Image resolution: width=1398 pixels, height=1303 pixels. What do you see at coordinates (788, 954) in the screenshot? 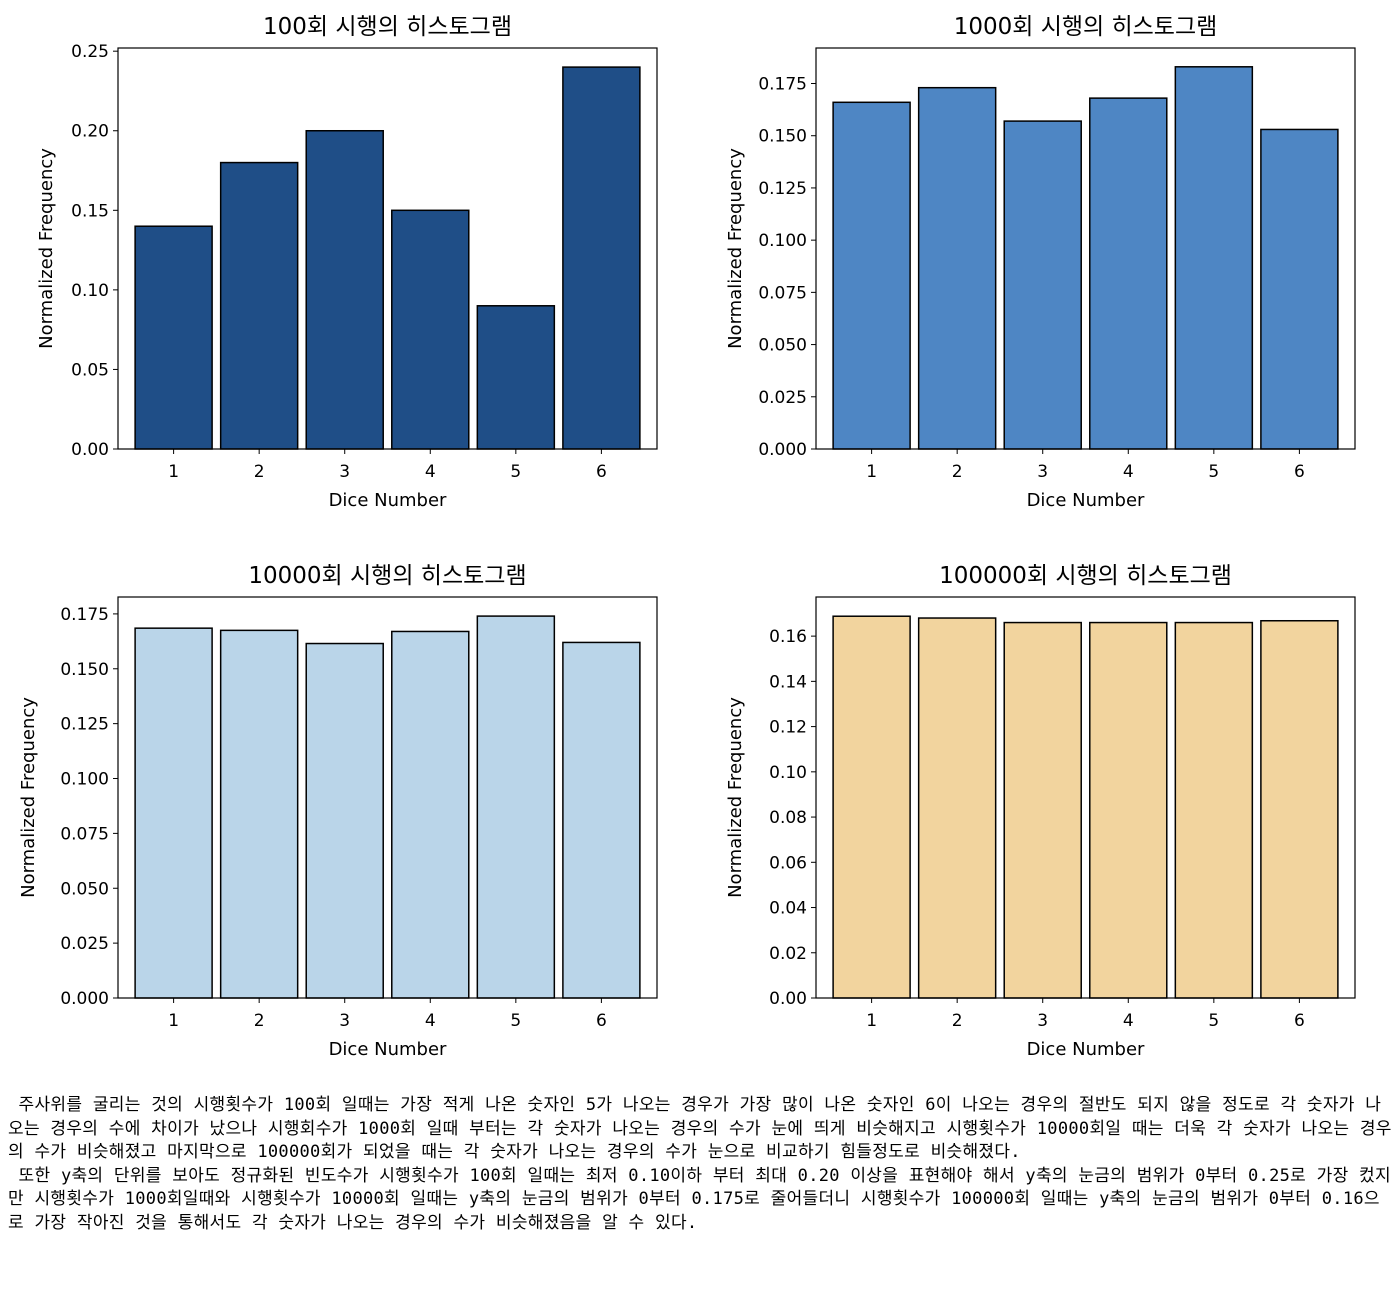
I see `y-tick-label: 0.02` at bounding box center [788, 954].